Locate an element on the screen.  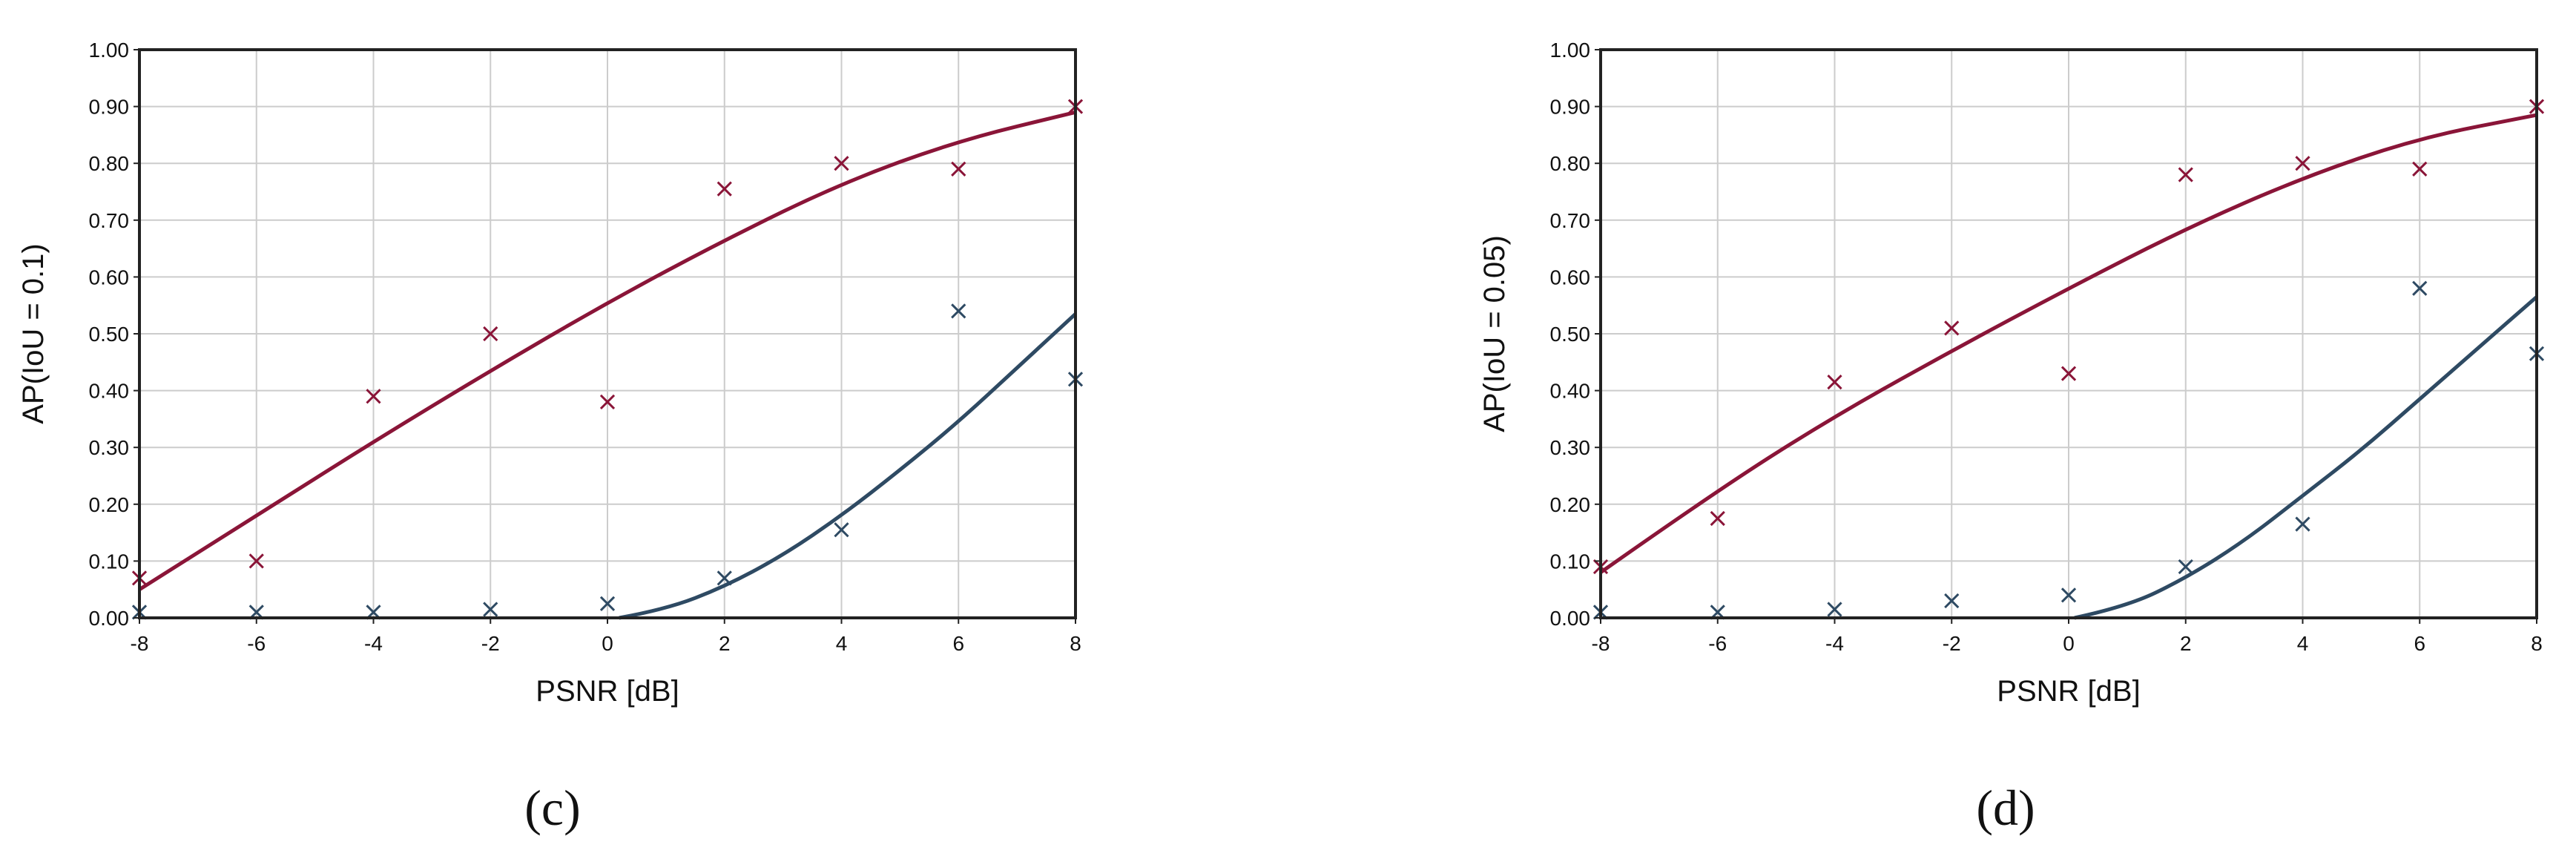
y-axis-label: AP(IoU = 0.05) is located at coordinates (1495, 333).